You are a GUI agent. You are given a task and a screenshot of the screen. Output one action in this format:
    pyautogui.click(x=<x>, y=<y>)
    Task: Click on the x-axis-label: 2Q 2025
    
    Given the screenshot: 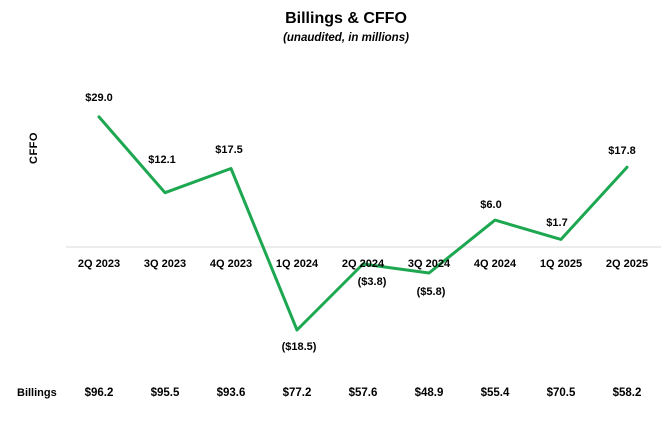 What is the action you would take?
    pyautogui.click(x=627, y=264)
    